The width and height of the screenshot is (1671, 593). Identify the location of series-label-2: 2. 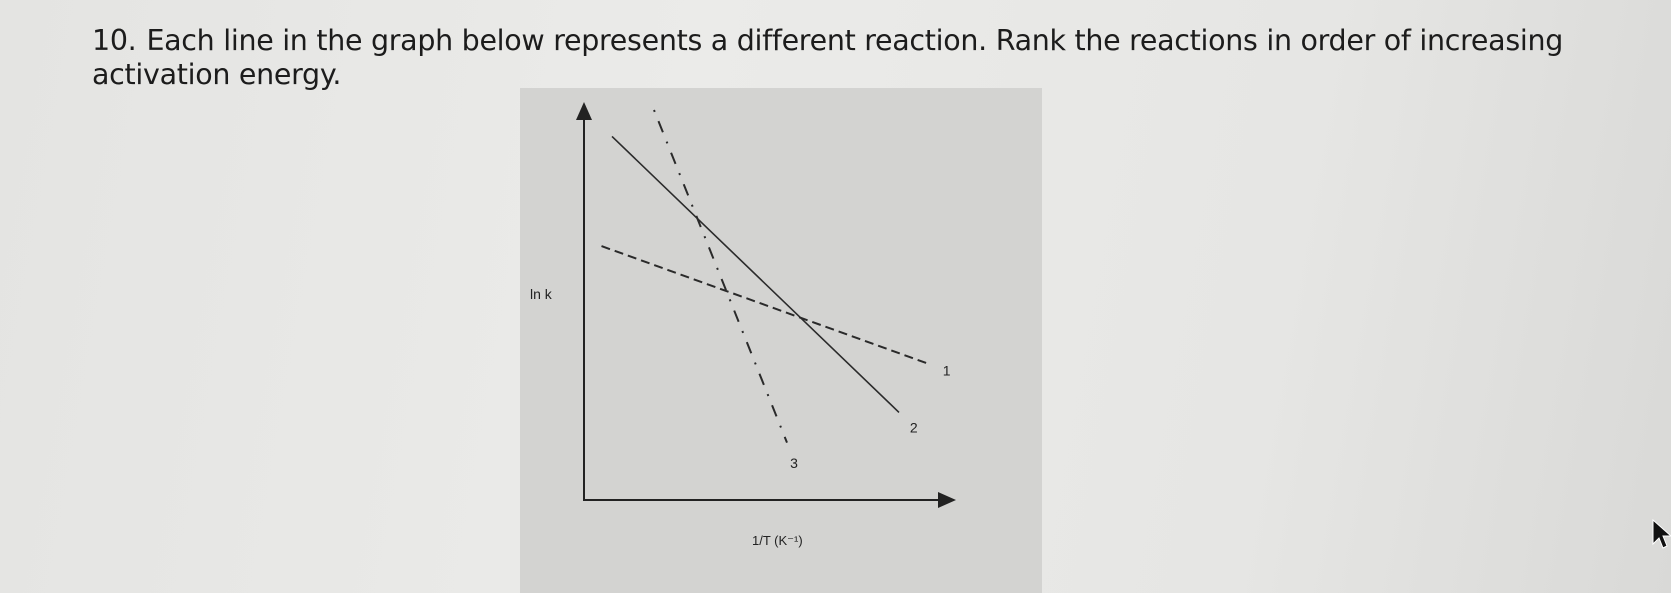
(914, 428).